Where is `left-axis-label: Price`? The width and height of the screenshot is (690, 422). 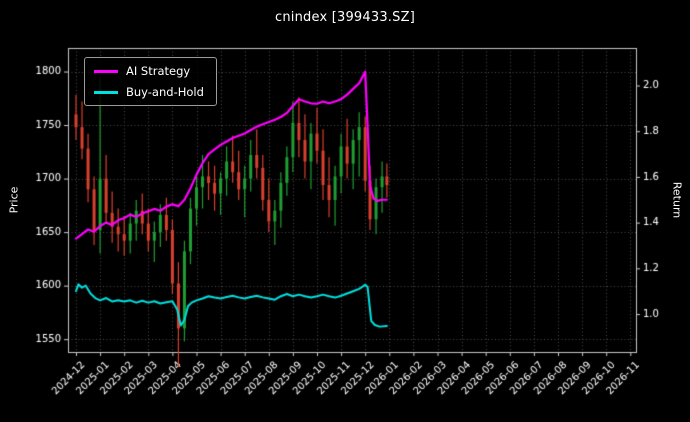 left-axis-label: Price is located at coordinates (14, 200).